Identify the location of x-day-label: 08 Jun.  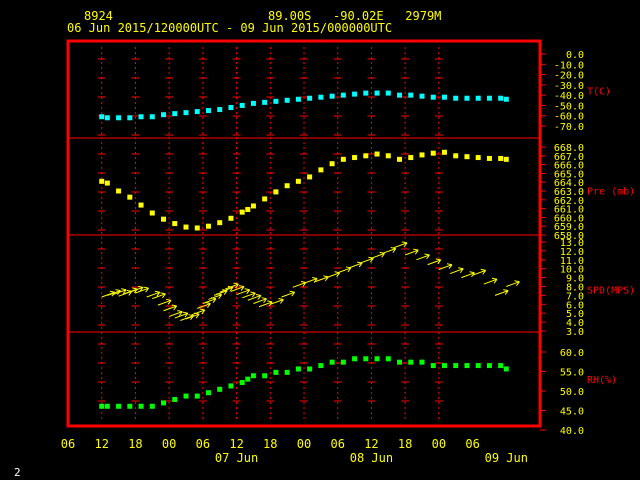
(371, 458).